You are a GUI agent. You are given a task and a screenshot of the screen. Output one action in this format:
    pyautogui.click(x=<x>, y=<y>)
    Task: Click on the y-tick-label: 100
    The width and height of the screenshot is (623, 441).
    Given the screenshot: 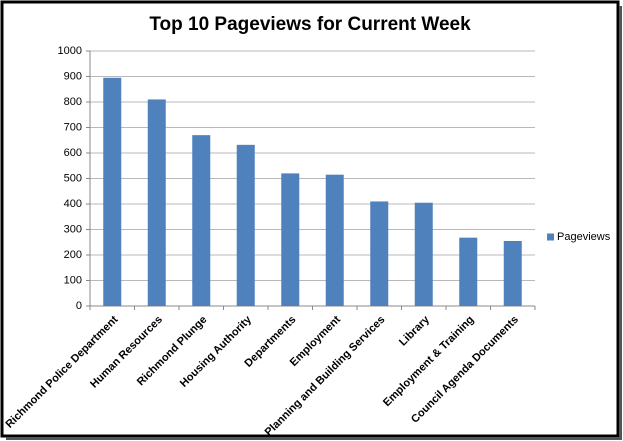 What is the action you would take?
    pyautogui.click(x=73, y=280)
    